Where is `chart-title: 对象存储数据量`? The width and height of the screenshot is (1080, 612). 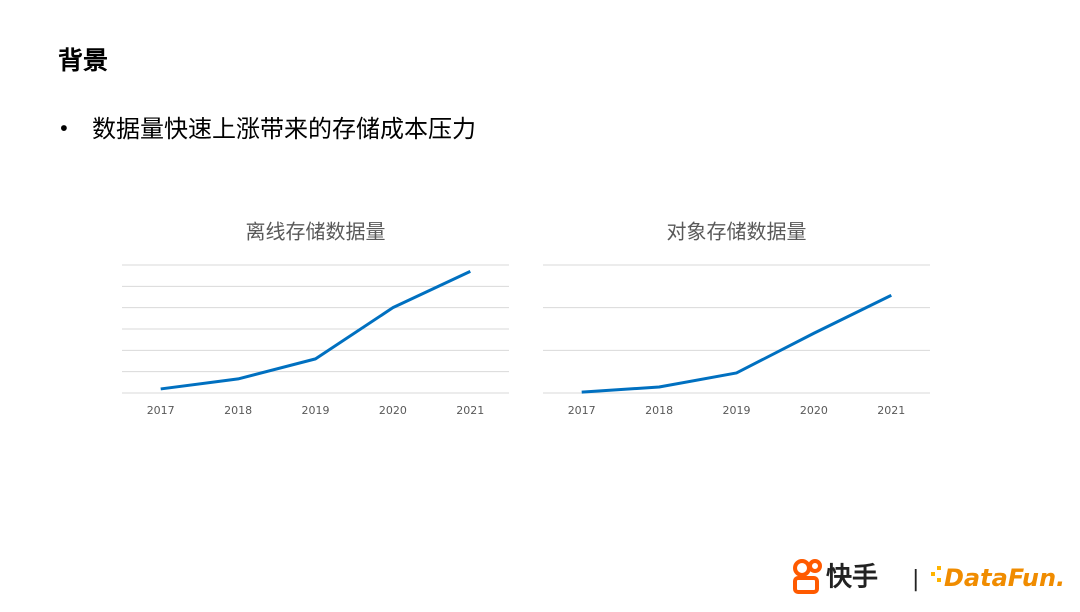 chart-title: 对象存储数据量 is located at coordinates (737, 232).